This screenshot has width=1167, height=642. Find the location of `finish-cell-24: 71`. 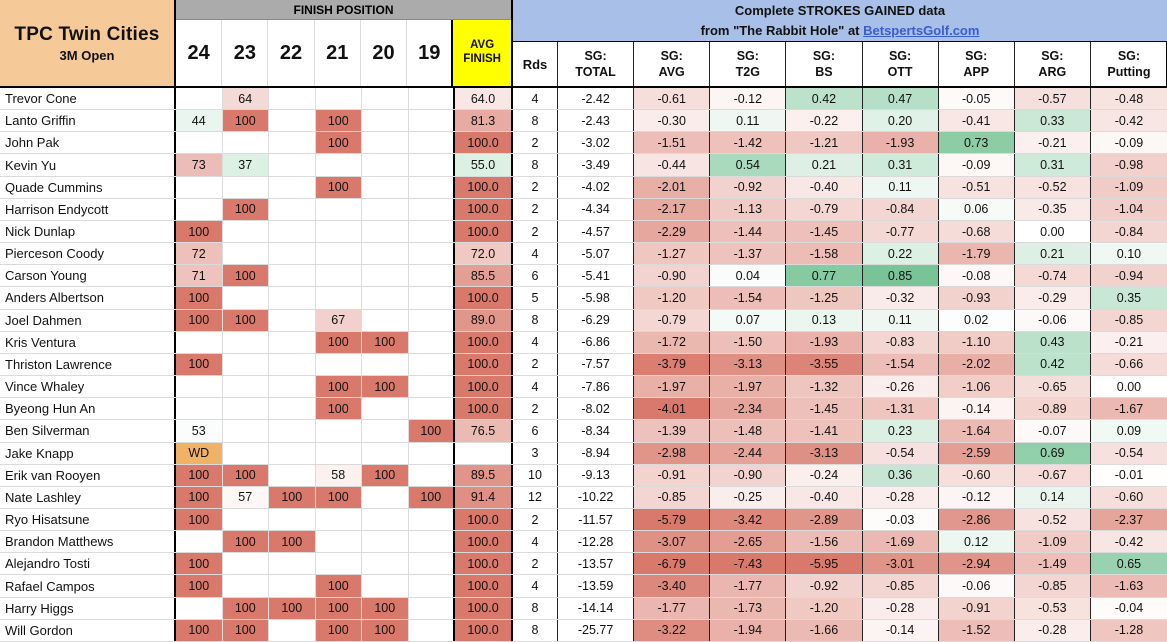

finish-cell-24: 71 is located at coordinates (199, 276).